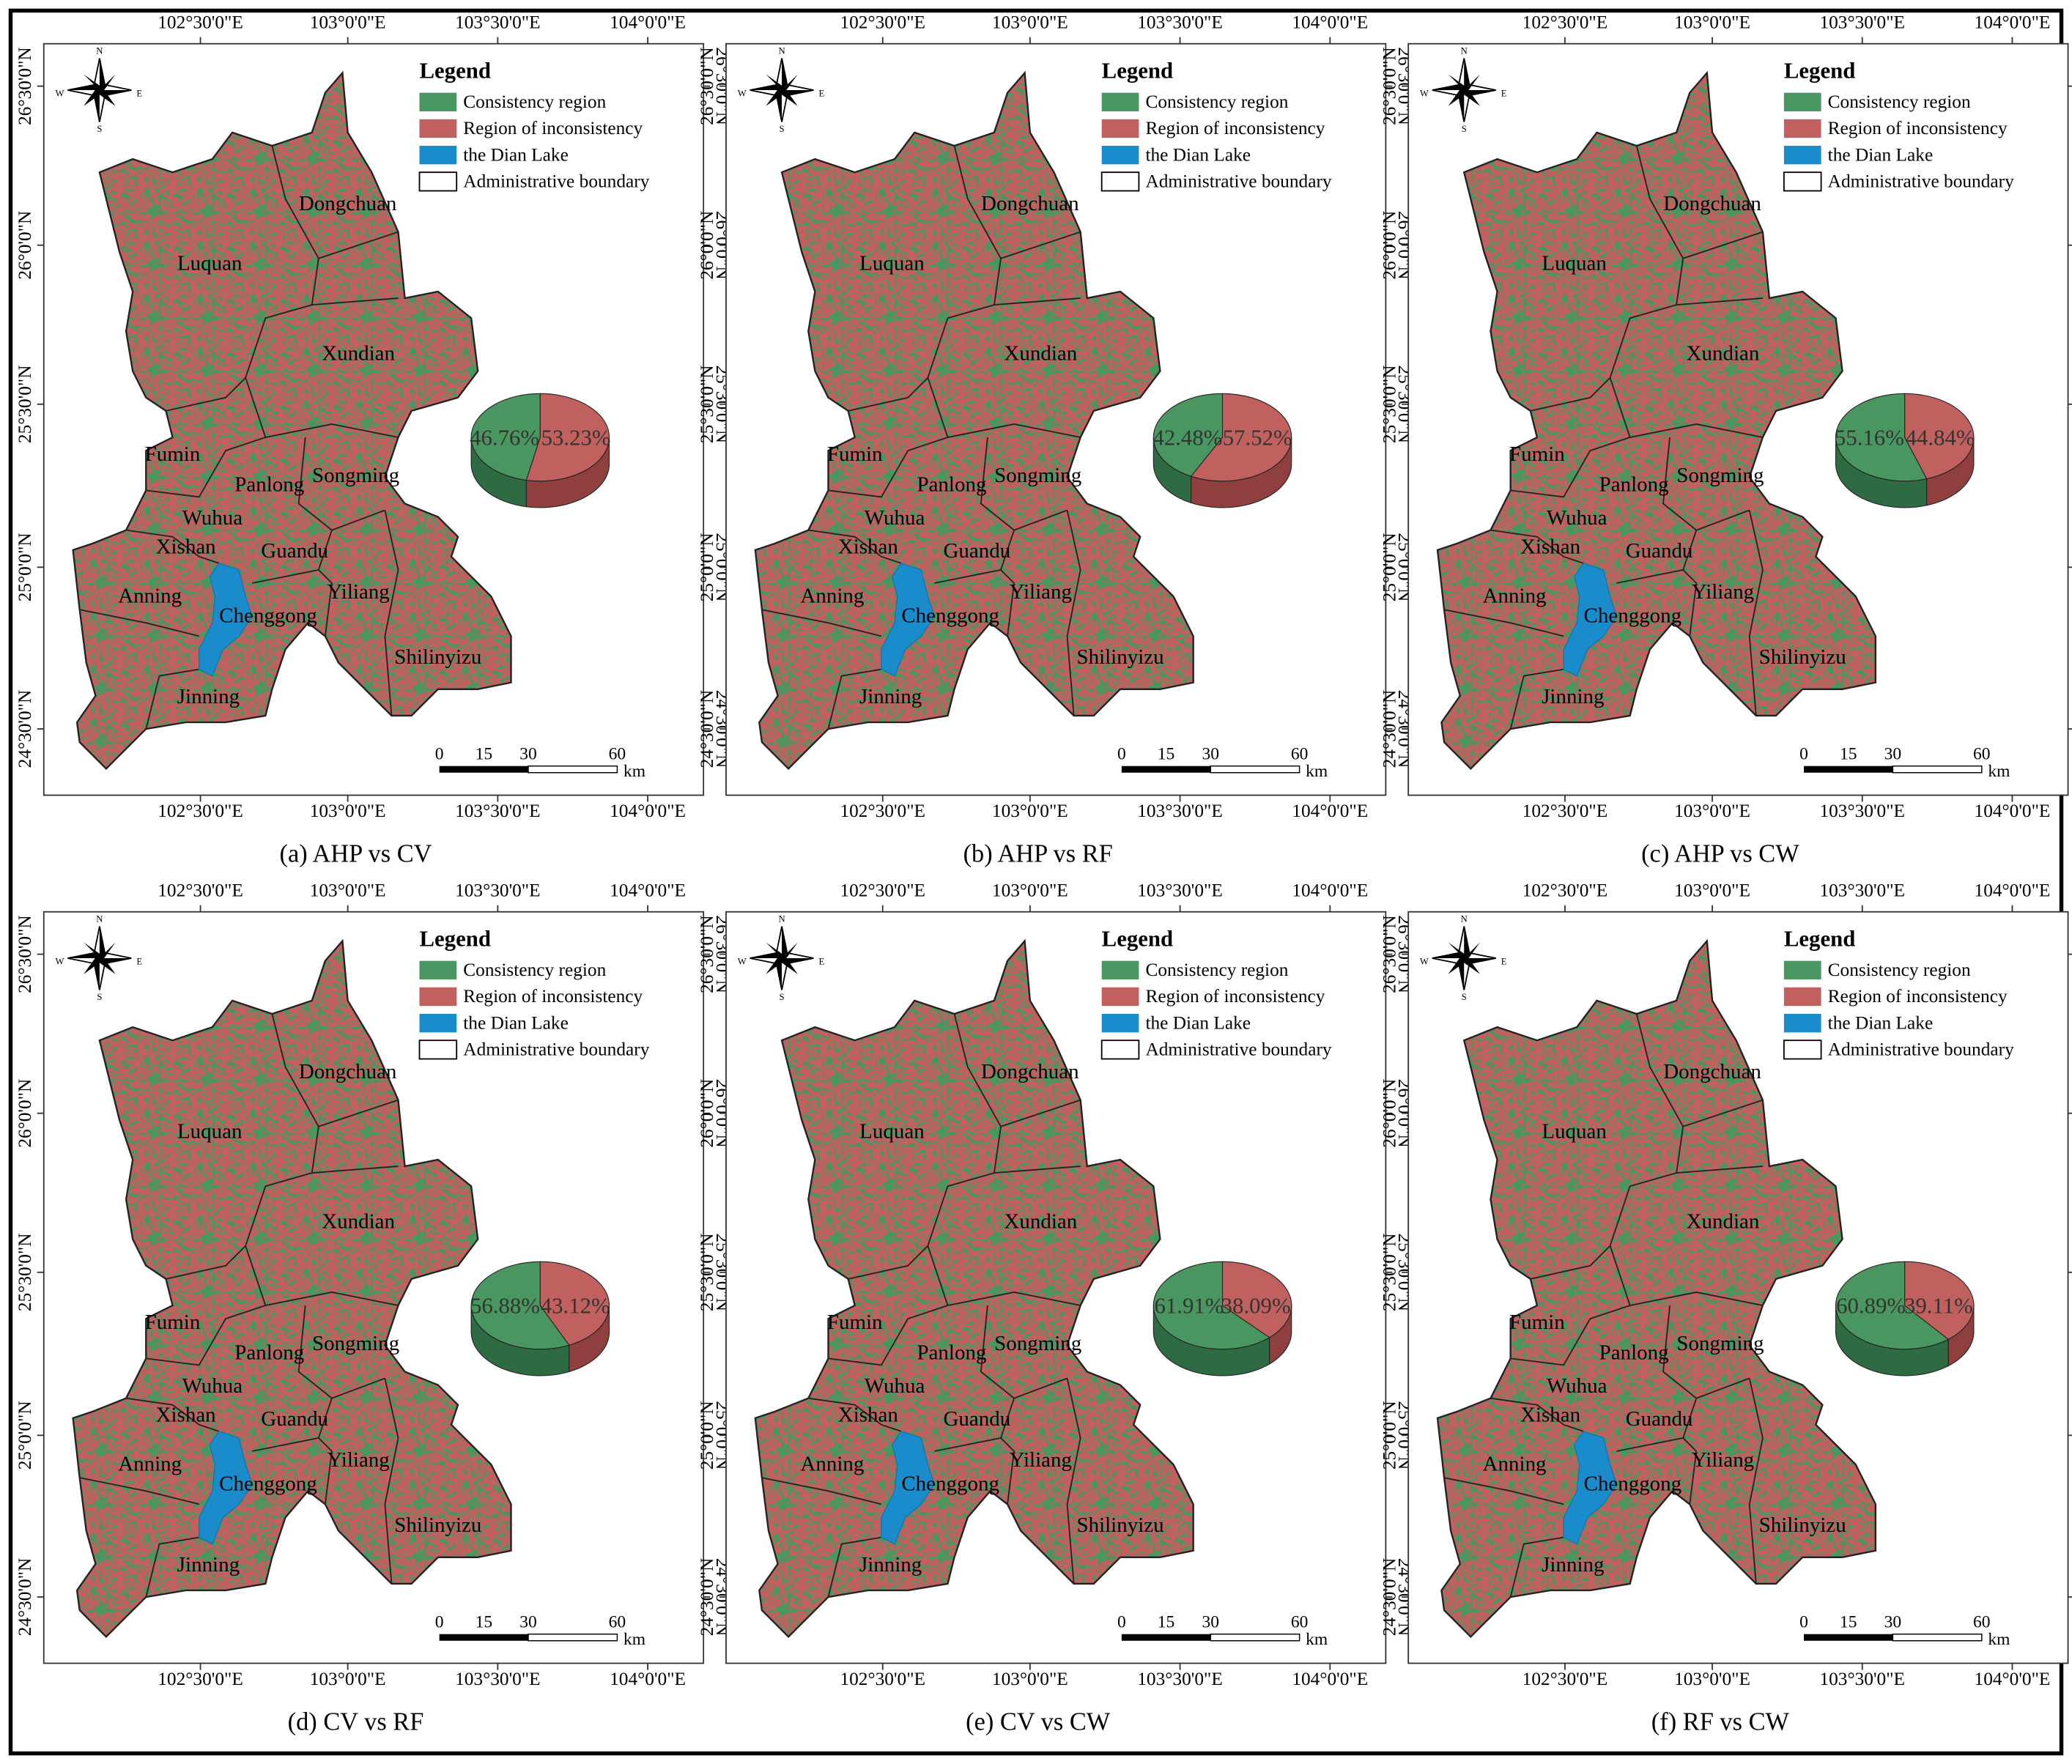 The height and width of the screenshot is (1764, 2072). What do you see at coordinates (356, 854) in the screenshot?
I see `panel-caption: (a) AHP vs CV` at bounding box center [356, 854].